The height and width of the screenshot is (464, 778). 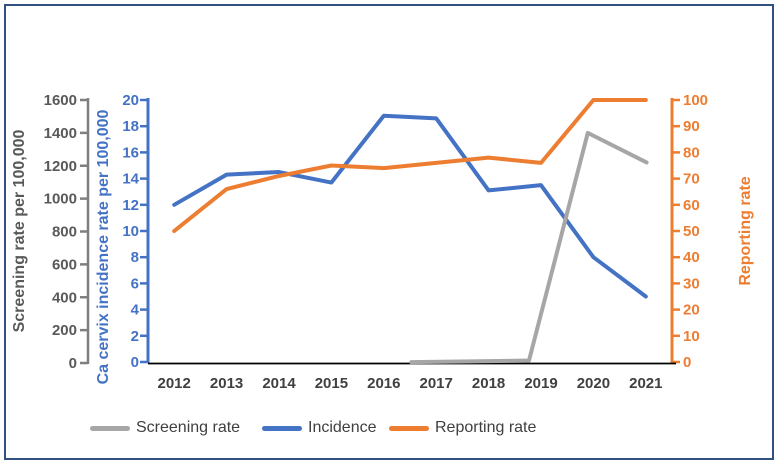 I want to click on incidence-legend-swatch, so click(x=282, y=428).